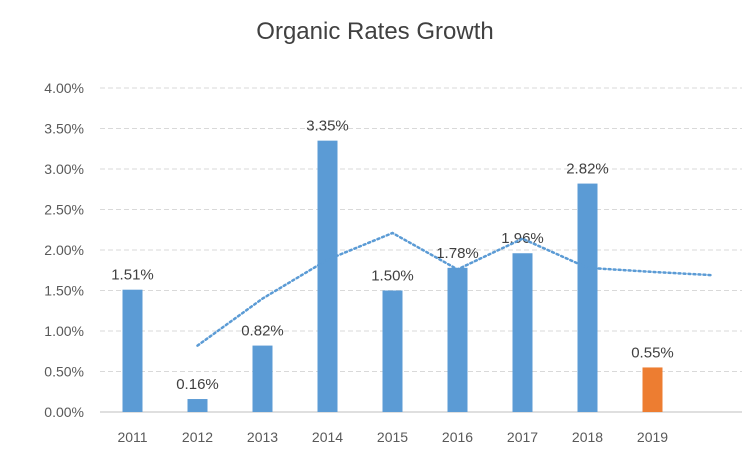 This screenshot has height=450, width=750. What do you see at coordinates (64, 169) in the screenshot?
I see `y-tick-label: 3.00%` at bounding box center [64, 169].